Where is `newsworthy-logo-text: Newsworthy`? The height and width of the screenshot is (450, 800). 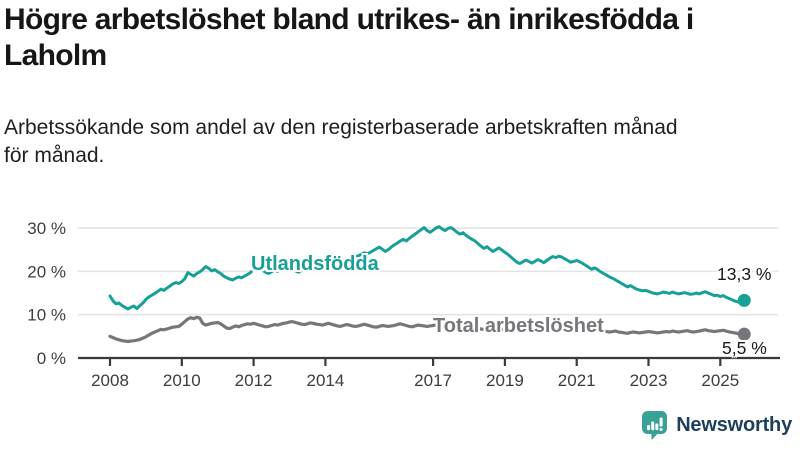 newsworthy-logo-text: Newsworthy is located at coordinates (734, 424).